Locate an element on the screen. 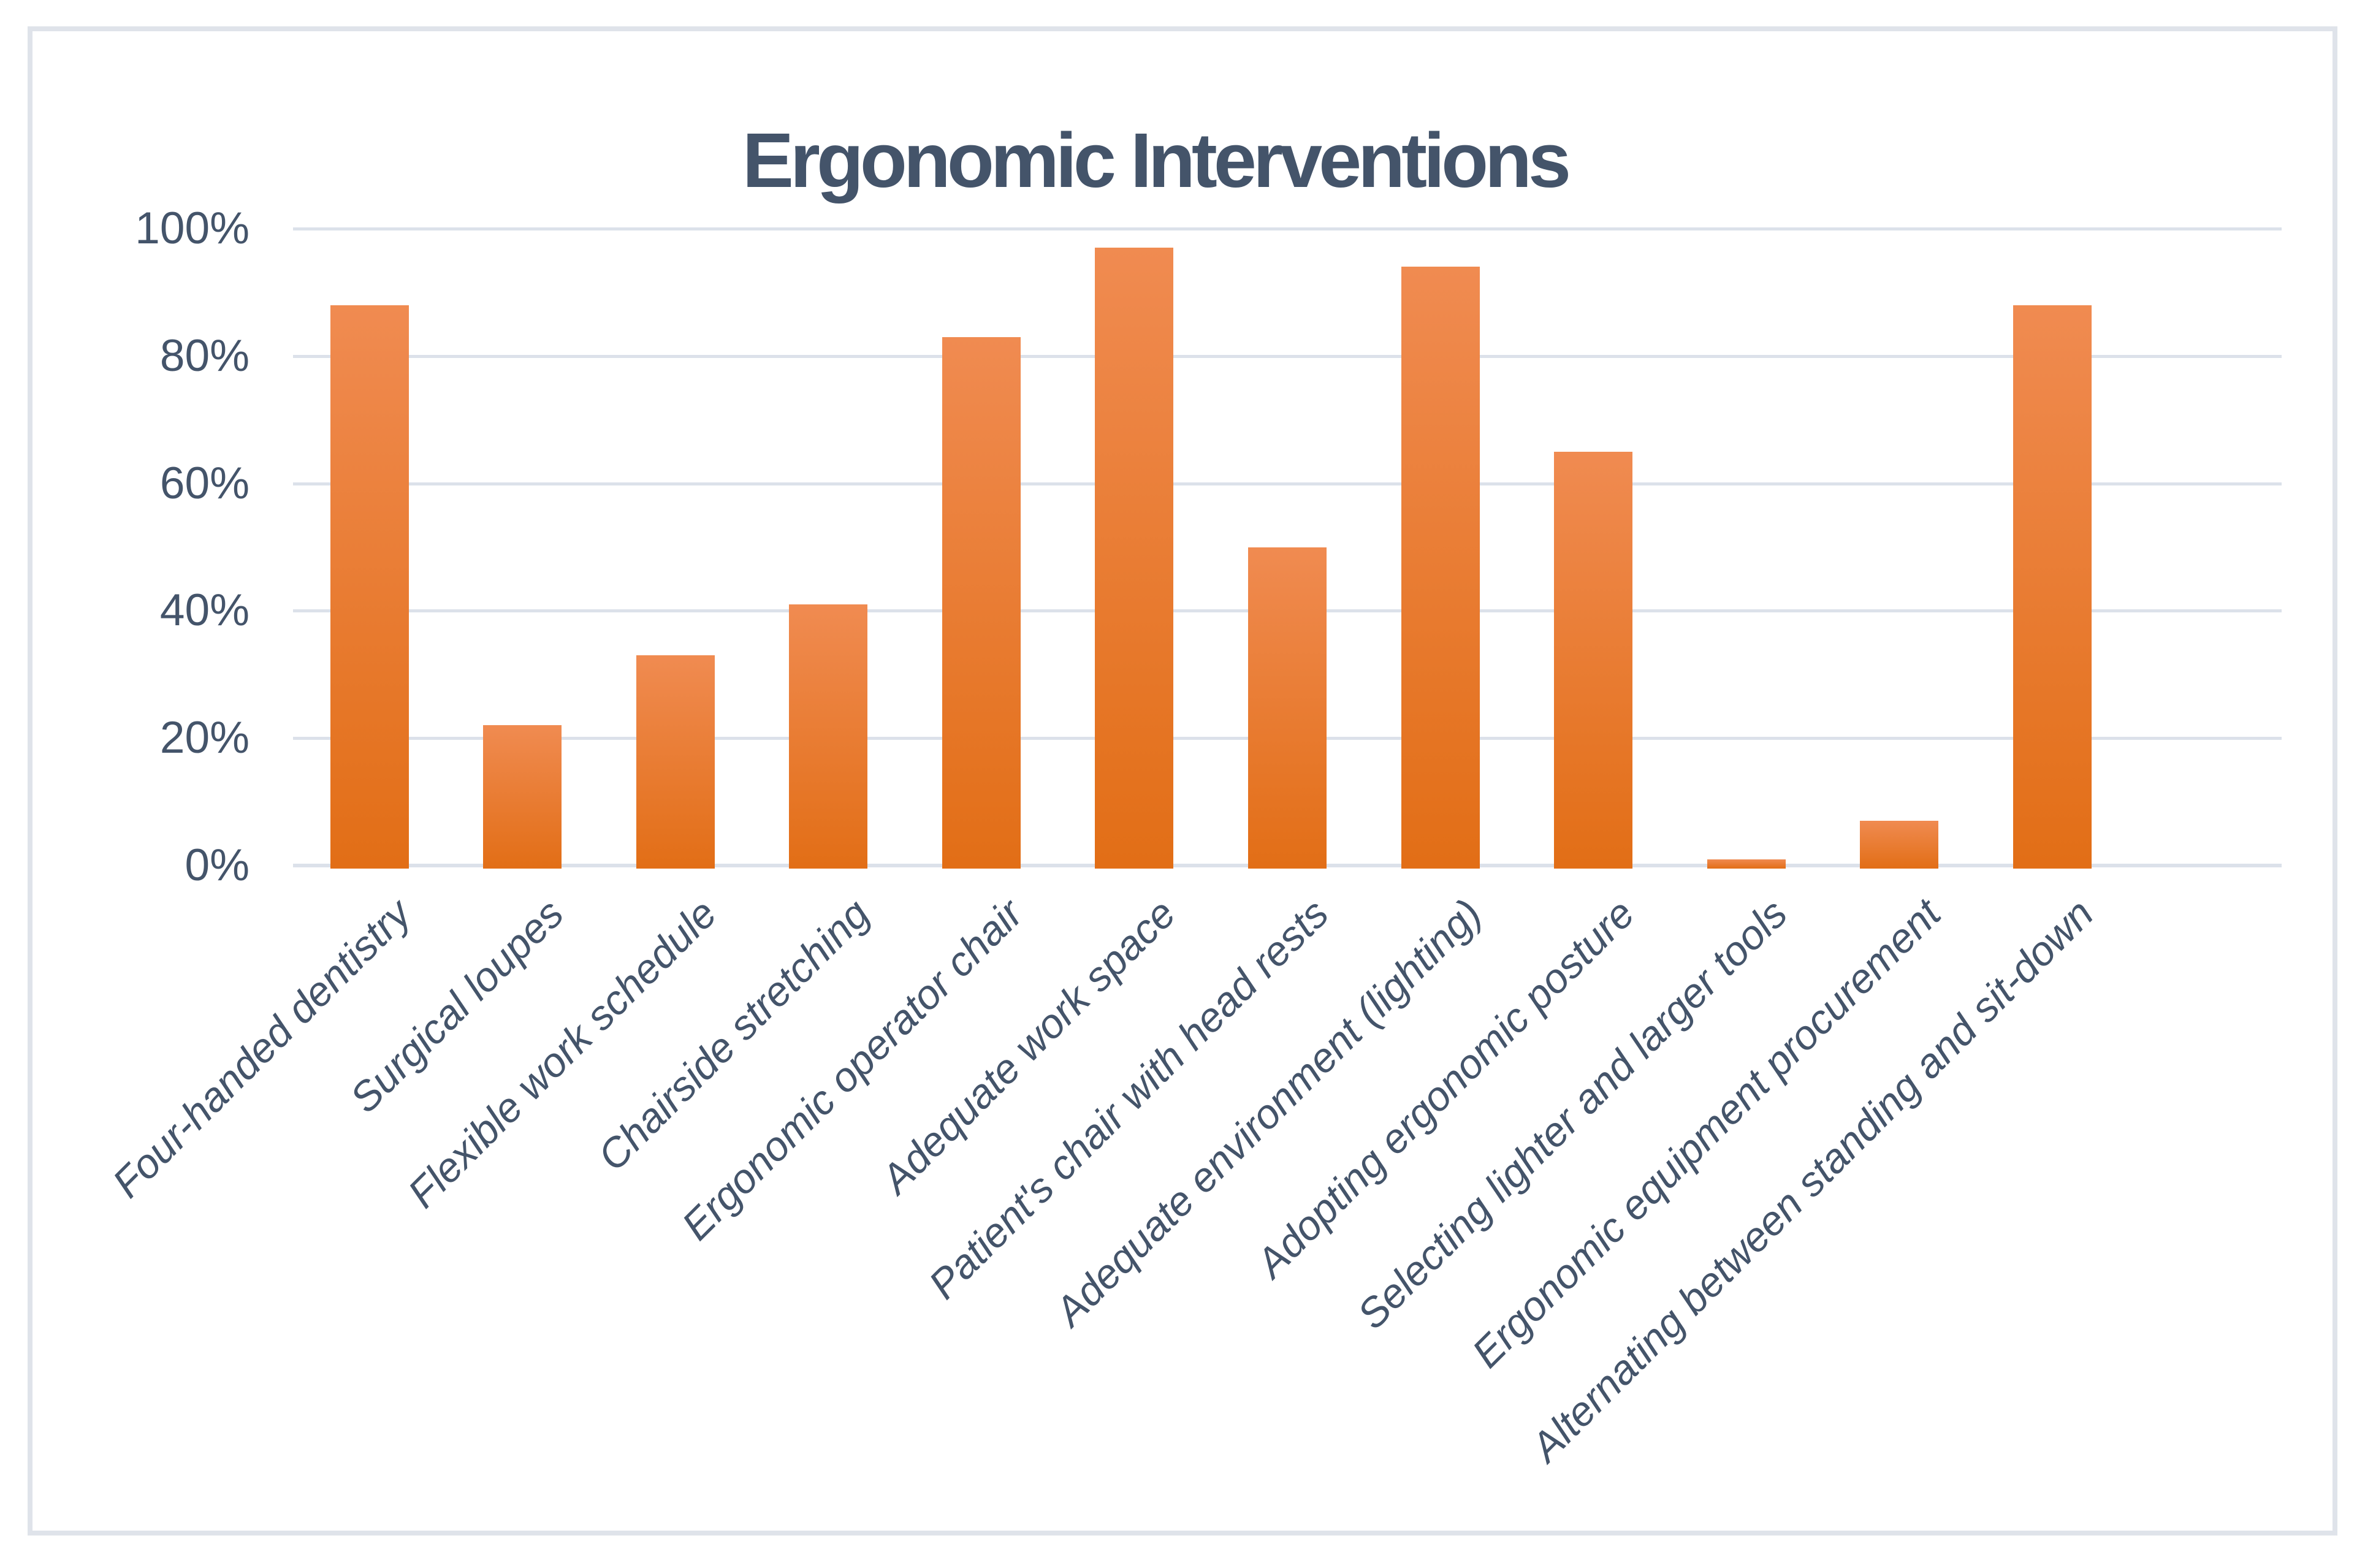 The width and height of the screenshot is (2365, 1568). chart-title: Ergonomic Interventions is located at coordinates (1156, 161).